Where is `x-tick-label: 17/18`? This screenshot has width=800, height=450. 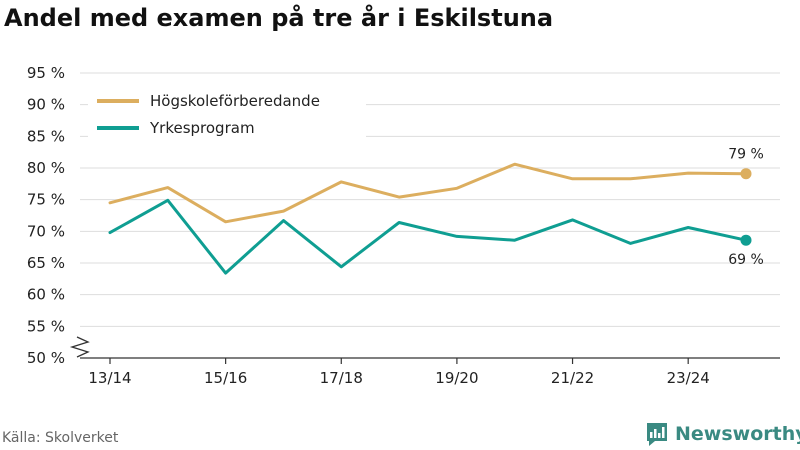 x-tick-label: 17/18 is located at coordinates (341, 378).